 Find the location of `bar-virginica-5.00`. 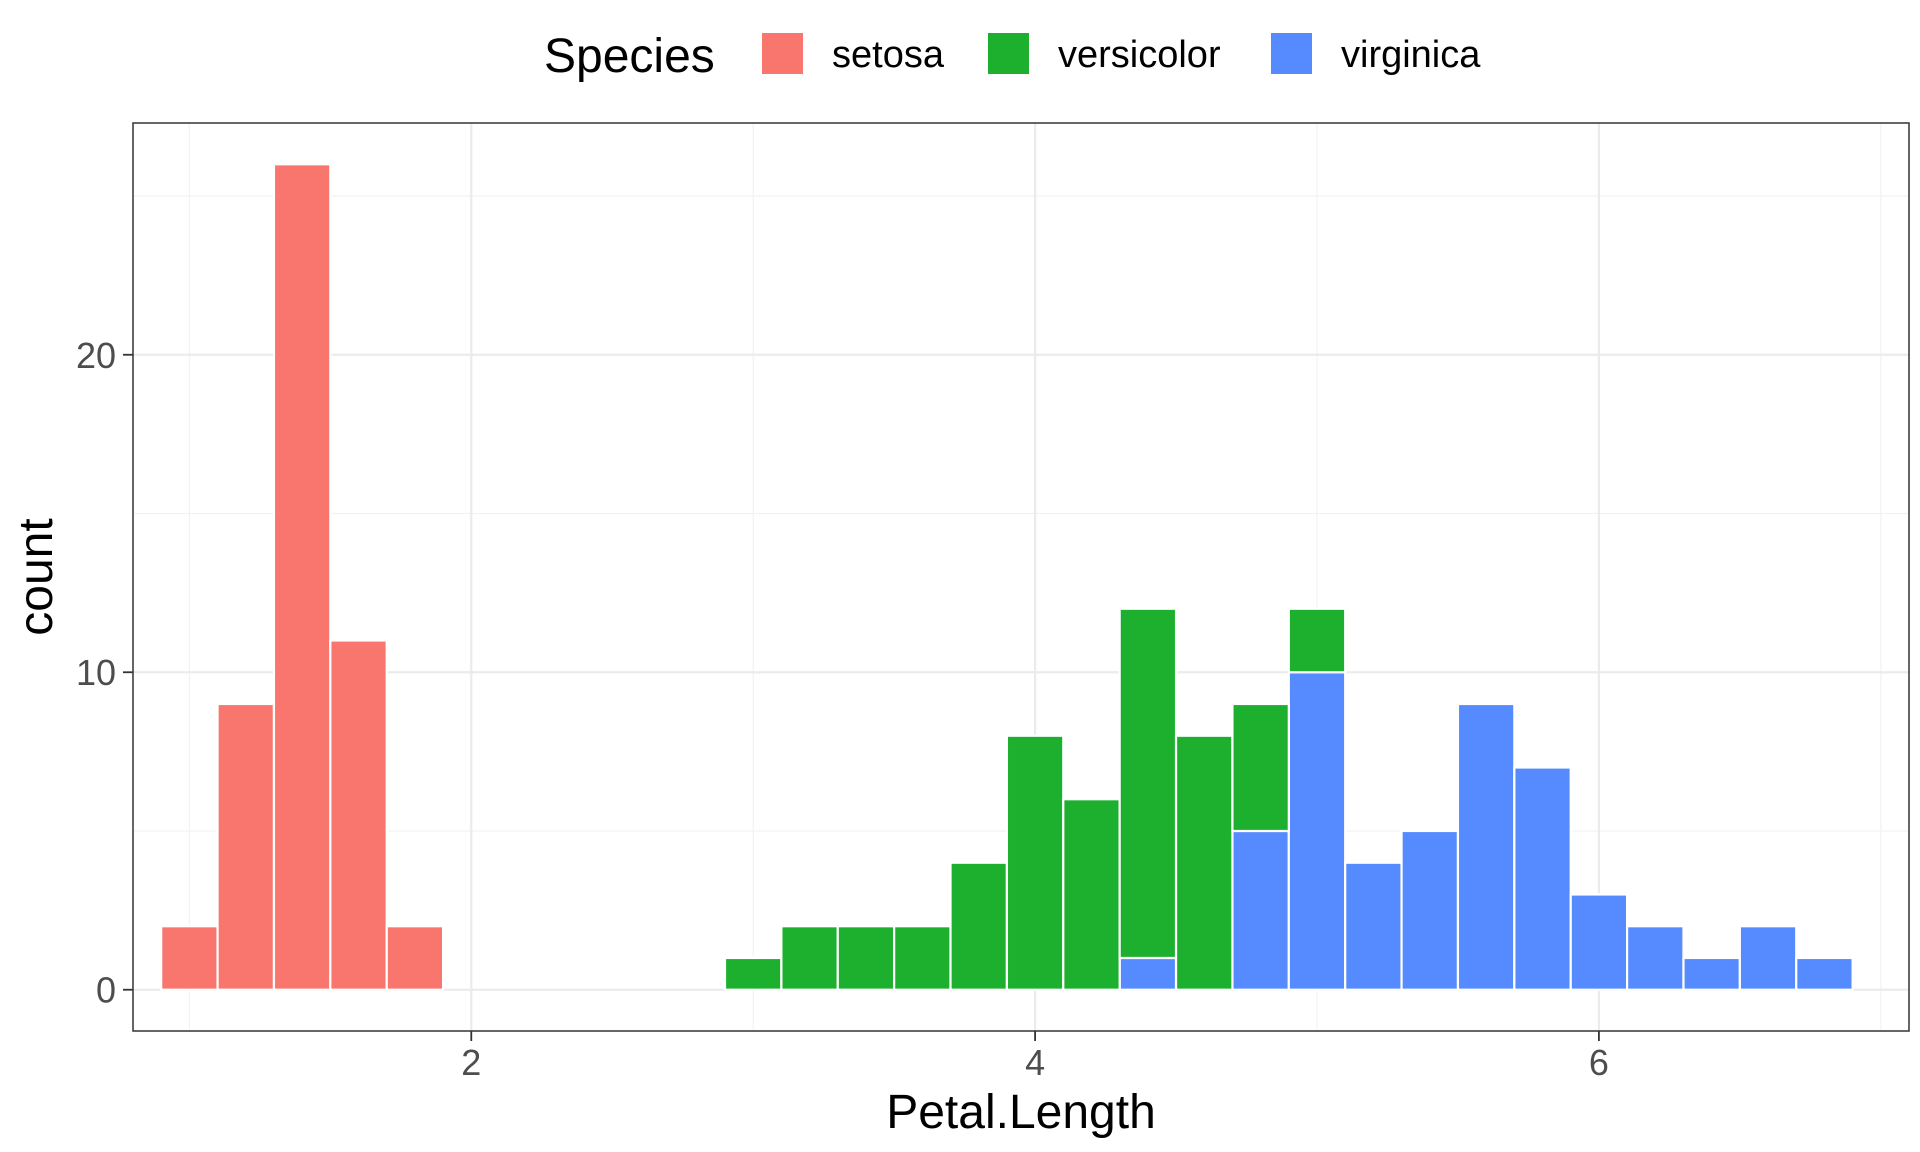

bar-virginica-5.00 is located at coordinates (1317, 831).